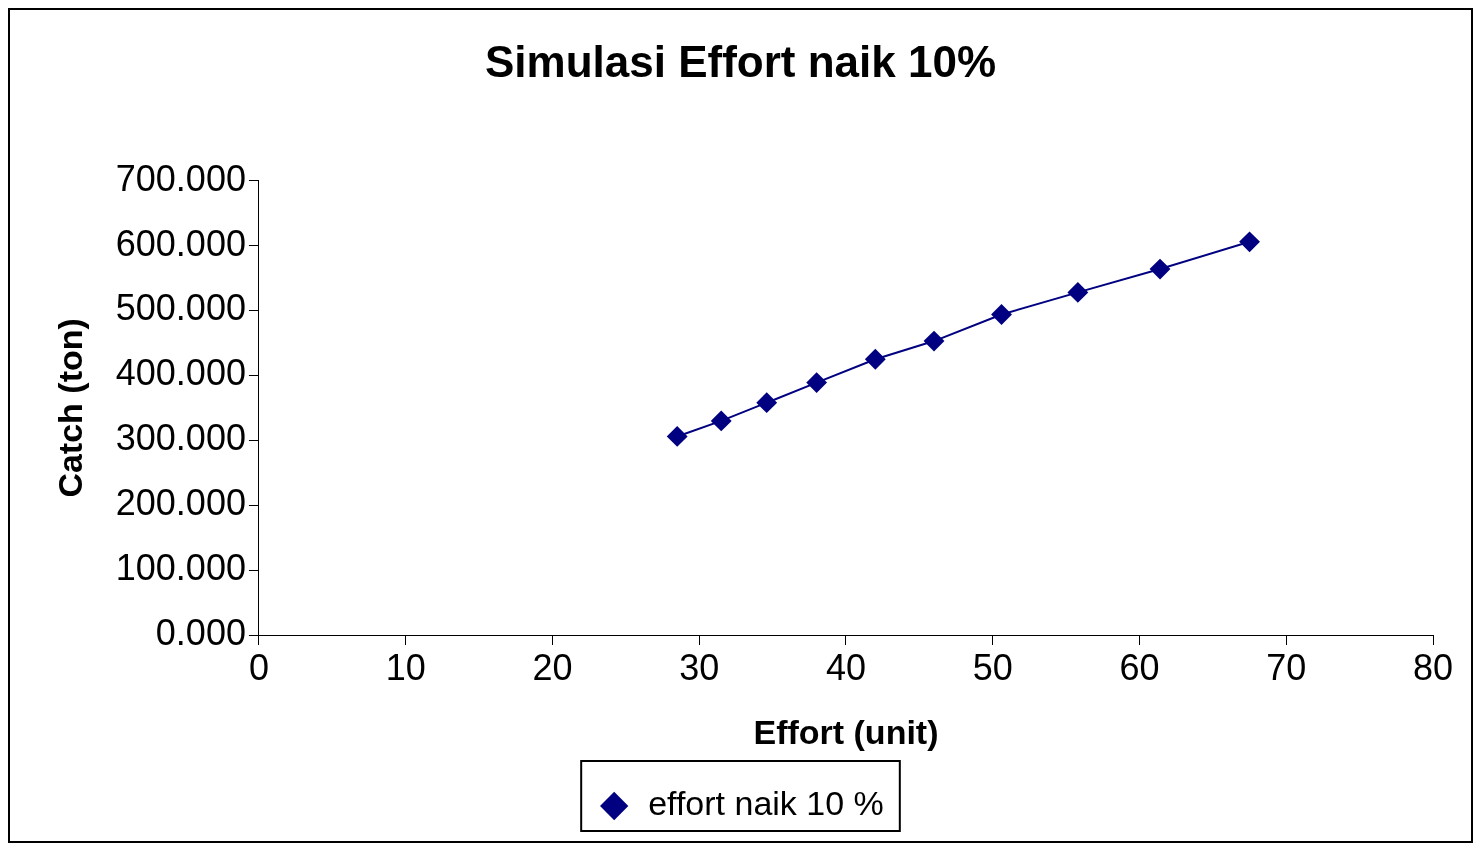  I want to click on x-tick-label: 50, so click(992, 667).